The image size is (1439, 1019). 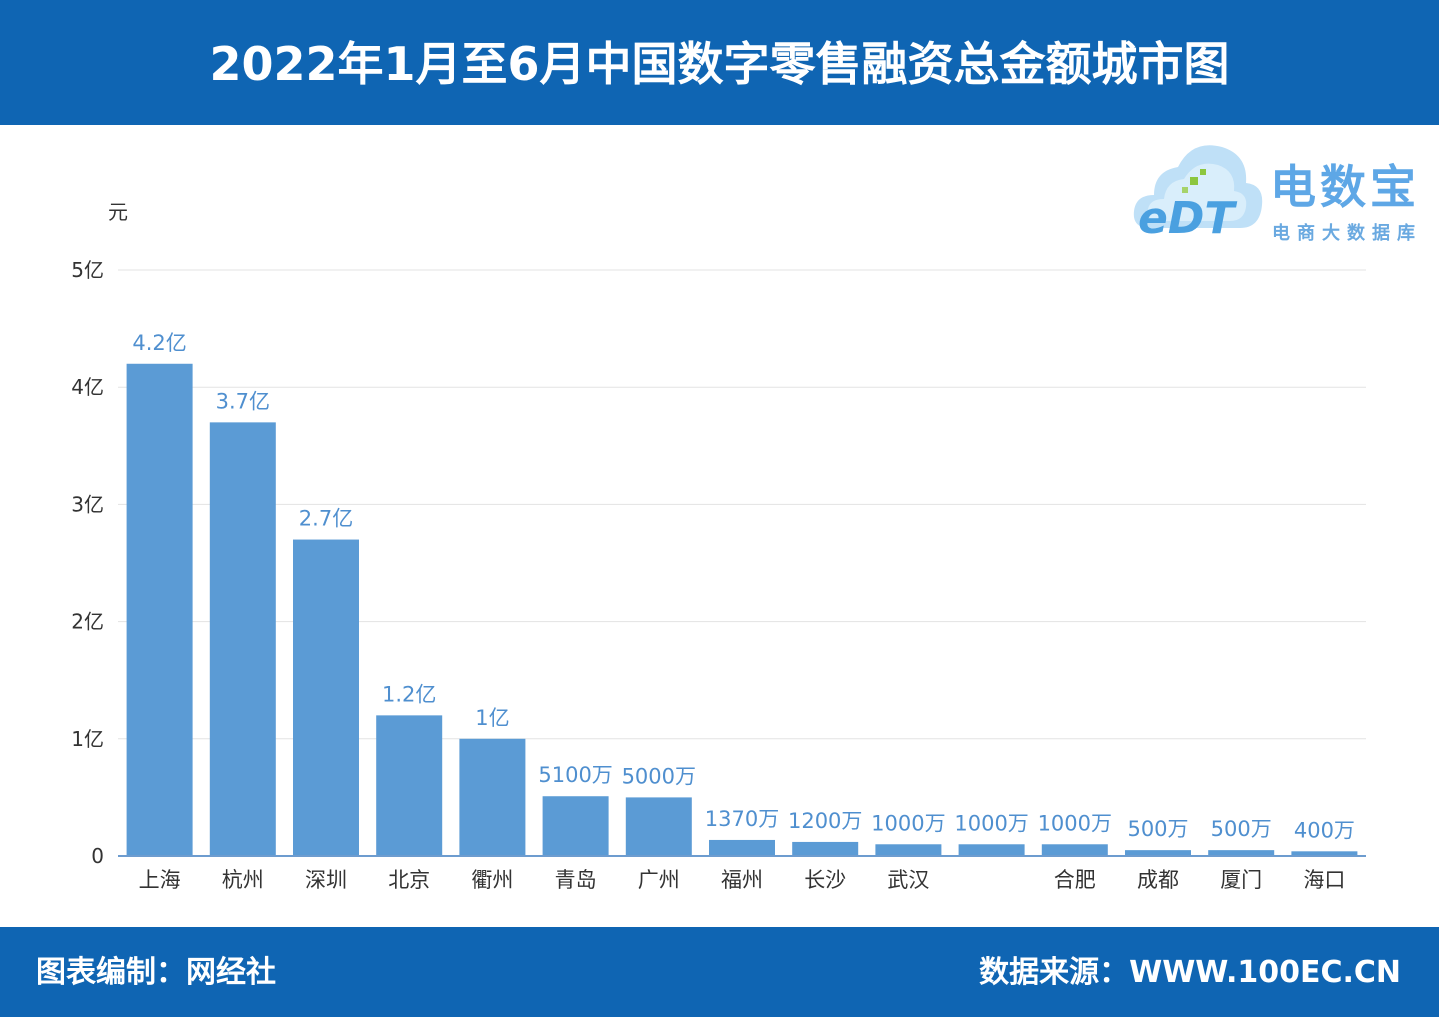 What do you see at coordinates (1345, 187) in the screenshot?
I see `logo-name: 电数宝` at bounding box center [1345, 187].